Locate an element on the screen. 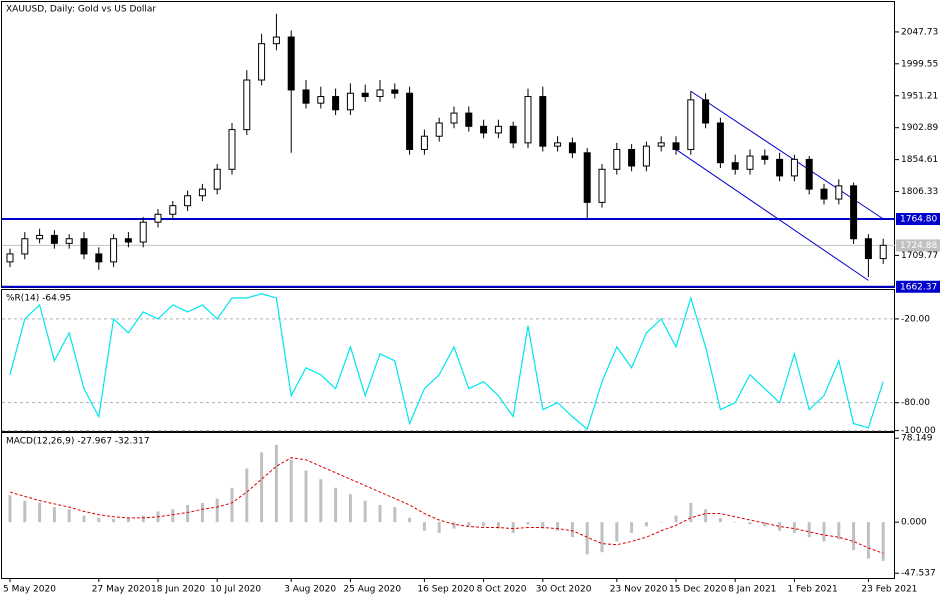 The width and height of the screenshot is (950, 600). level-box is located at coordinates (918, 219).